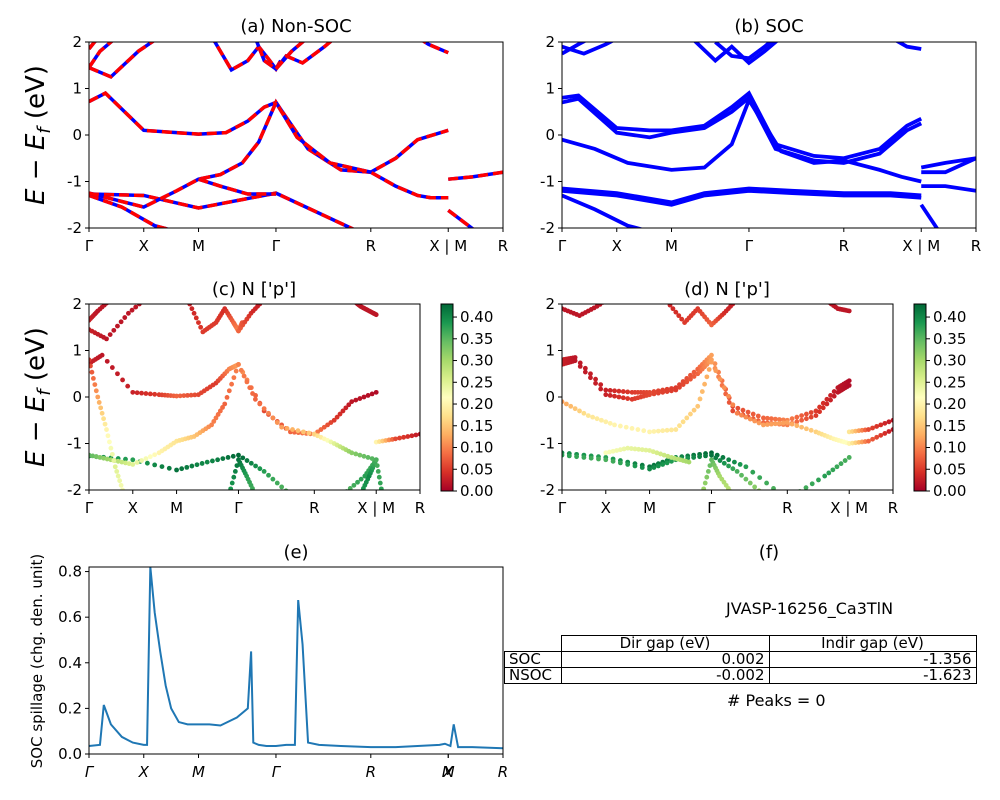 The height and width of the screenshot is (800, 1000). I want to click on colorbar-c, so click(447, 397).